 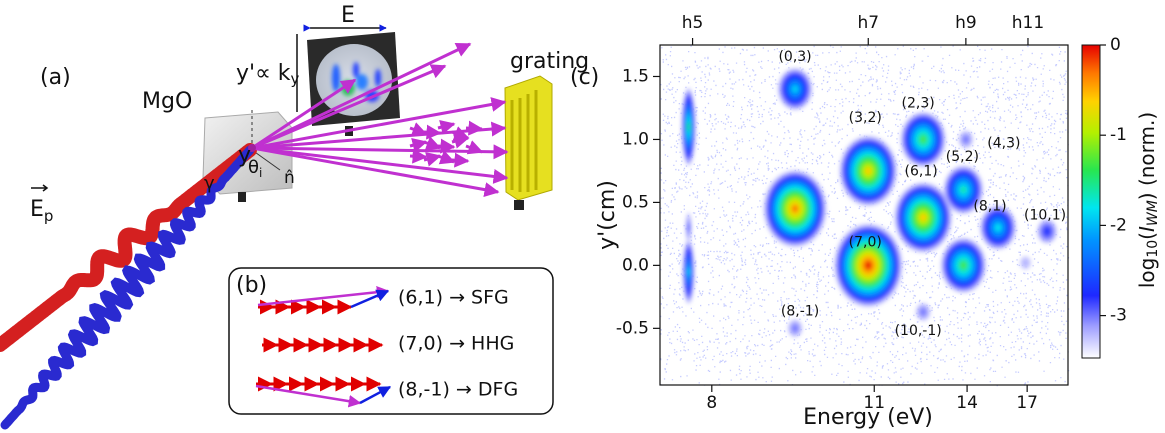 I want to click on spot-label: (3,2), so click(x=865, y=118).